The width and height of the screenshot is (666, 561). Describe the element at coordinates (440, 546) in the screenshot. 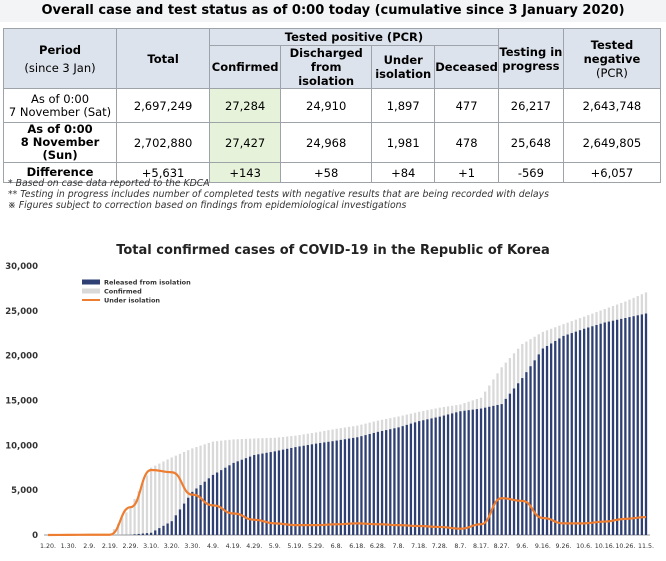

I see `x-tick-label: 7.28.` at that location.